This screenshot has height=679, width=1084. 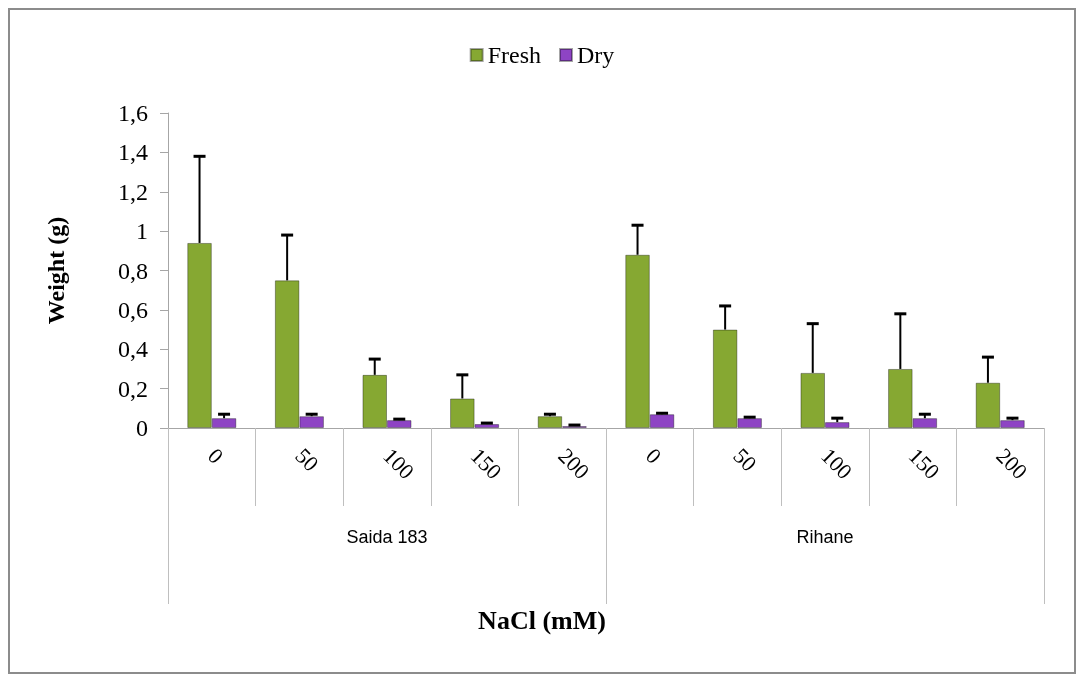 What do you see at coordinates (142, 231) in the screenshot?
I see `y-tick-label: 1` at bounding box center [142, 231].